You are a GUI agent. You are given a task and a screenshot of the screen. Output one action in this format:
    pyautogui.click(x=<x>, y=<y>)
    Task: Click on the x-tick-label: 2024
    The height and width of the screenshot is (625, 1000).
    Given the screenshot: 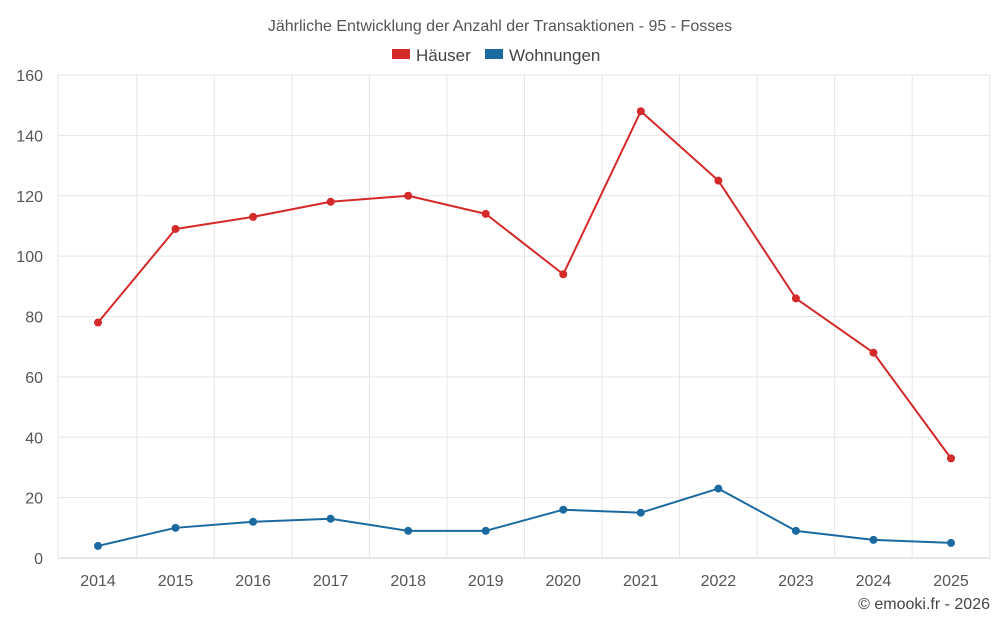 What is the action you would take?
    pyautogui.click(x=874, y=581)
    